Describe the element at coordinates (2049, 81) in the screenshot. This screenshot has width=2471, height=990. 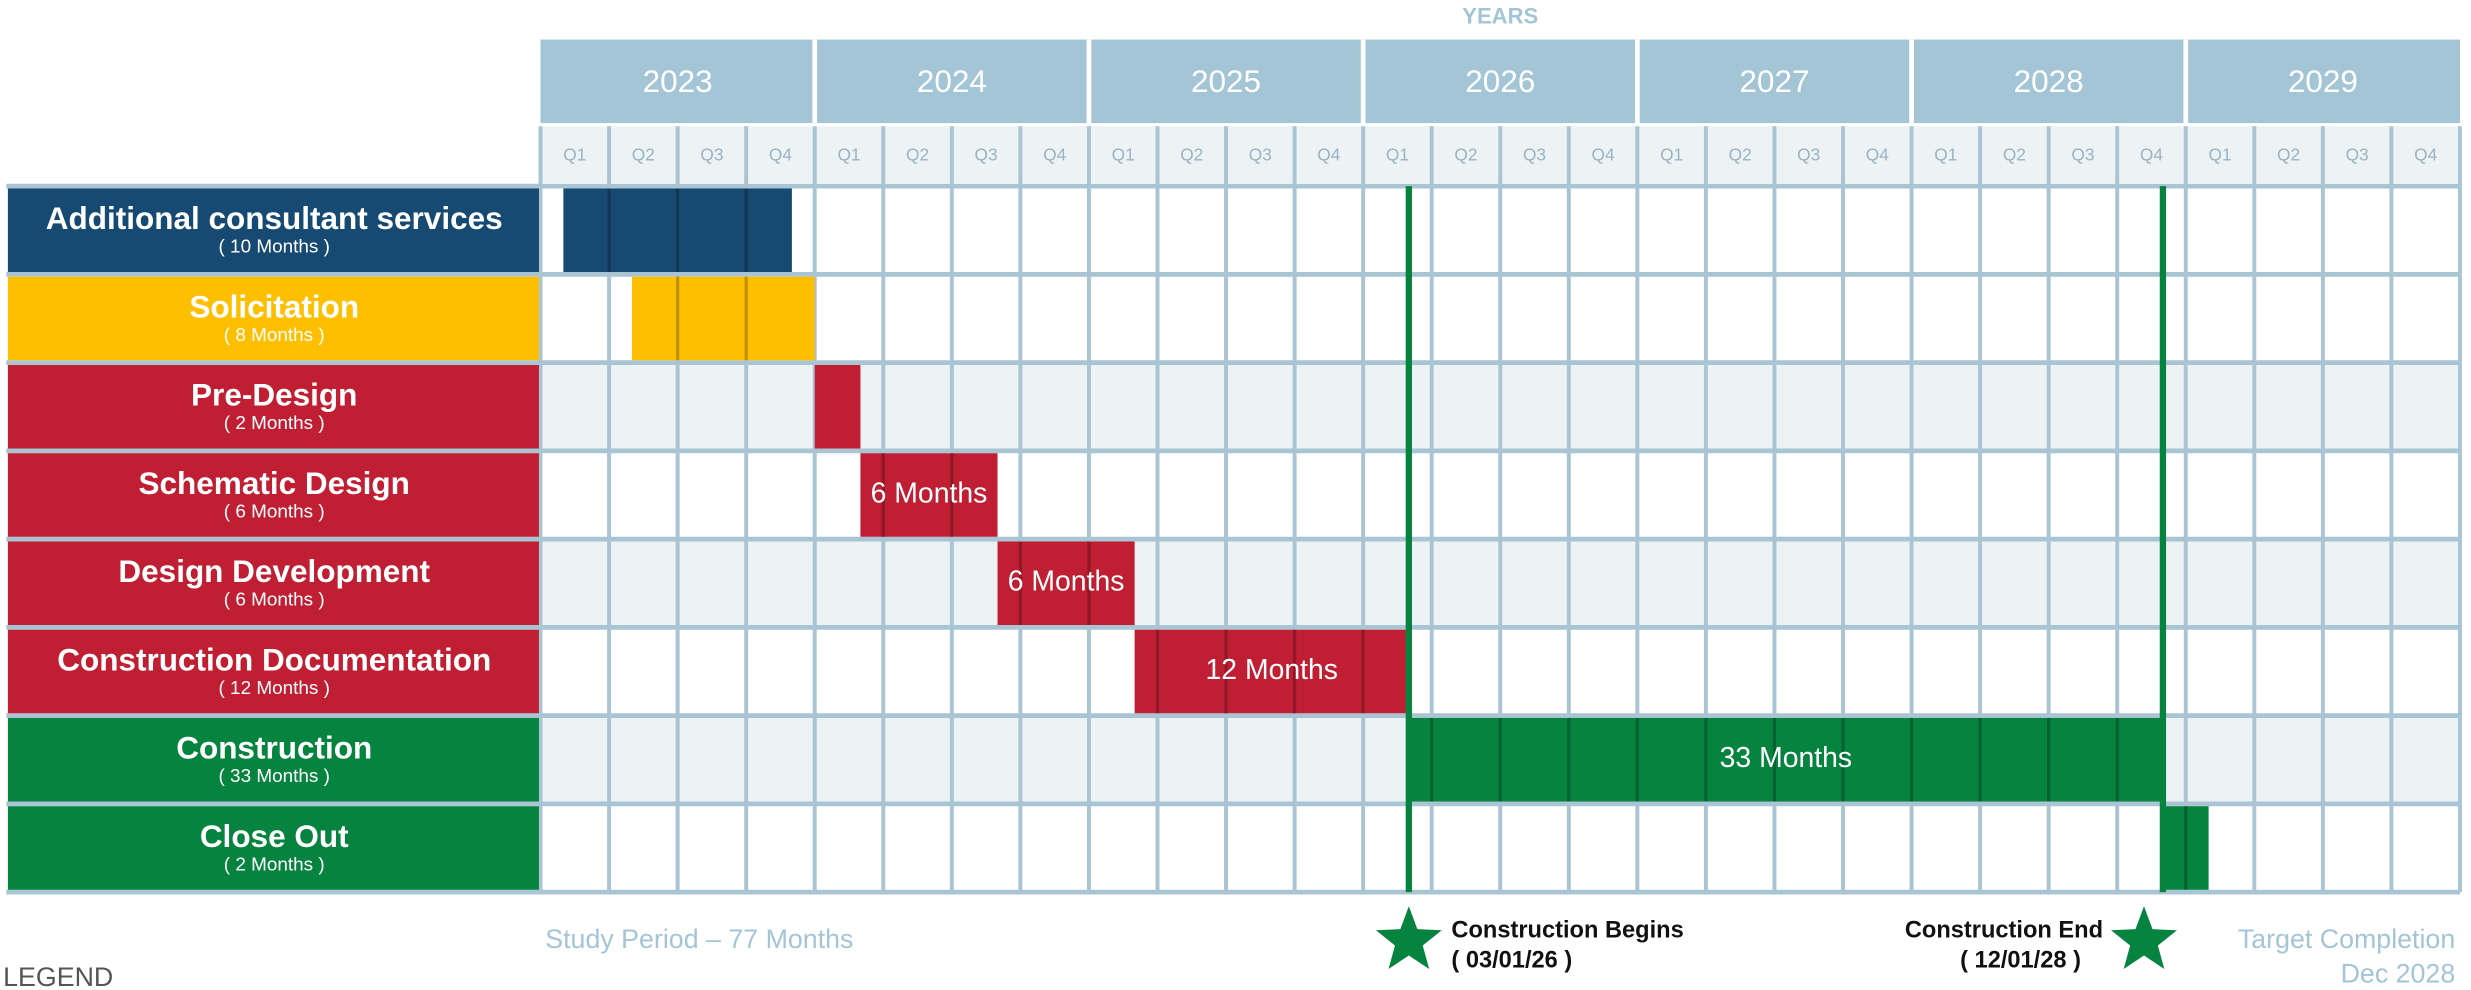
I see `year-label: 2028` at that location.